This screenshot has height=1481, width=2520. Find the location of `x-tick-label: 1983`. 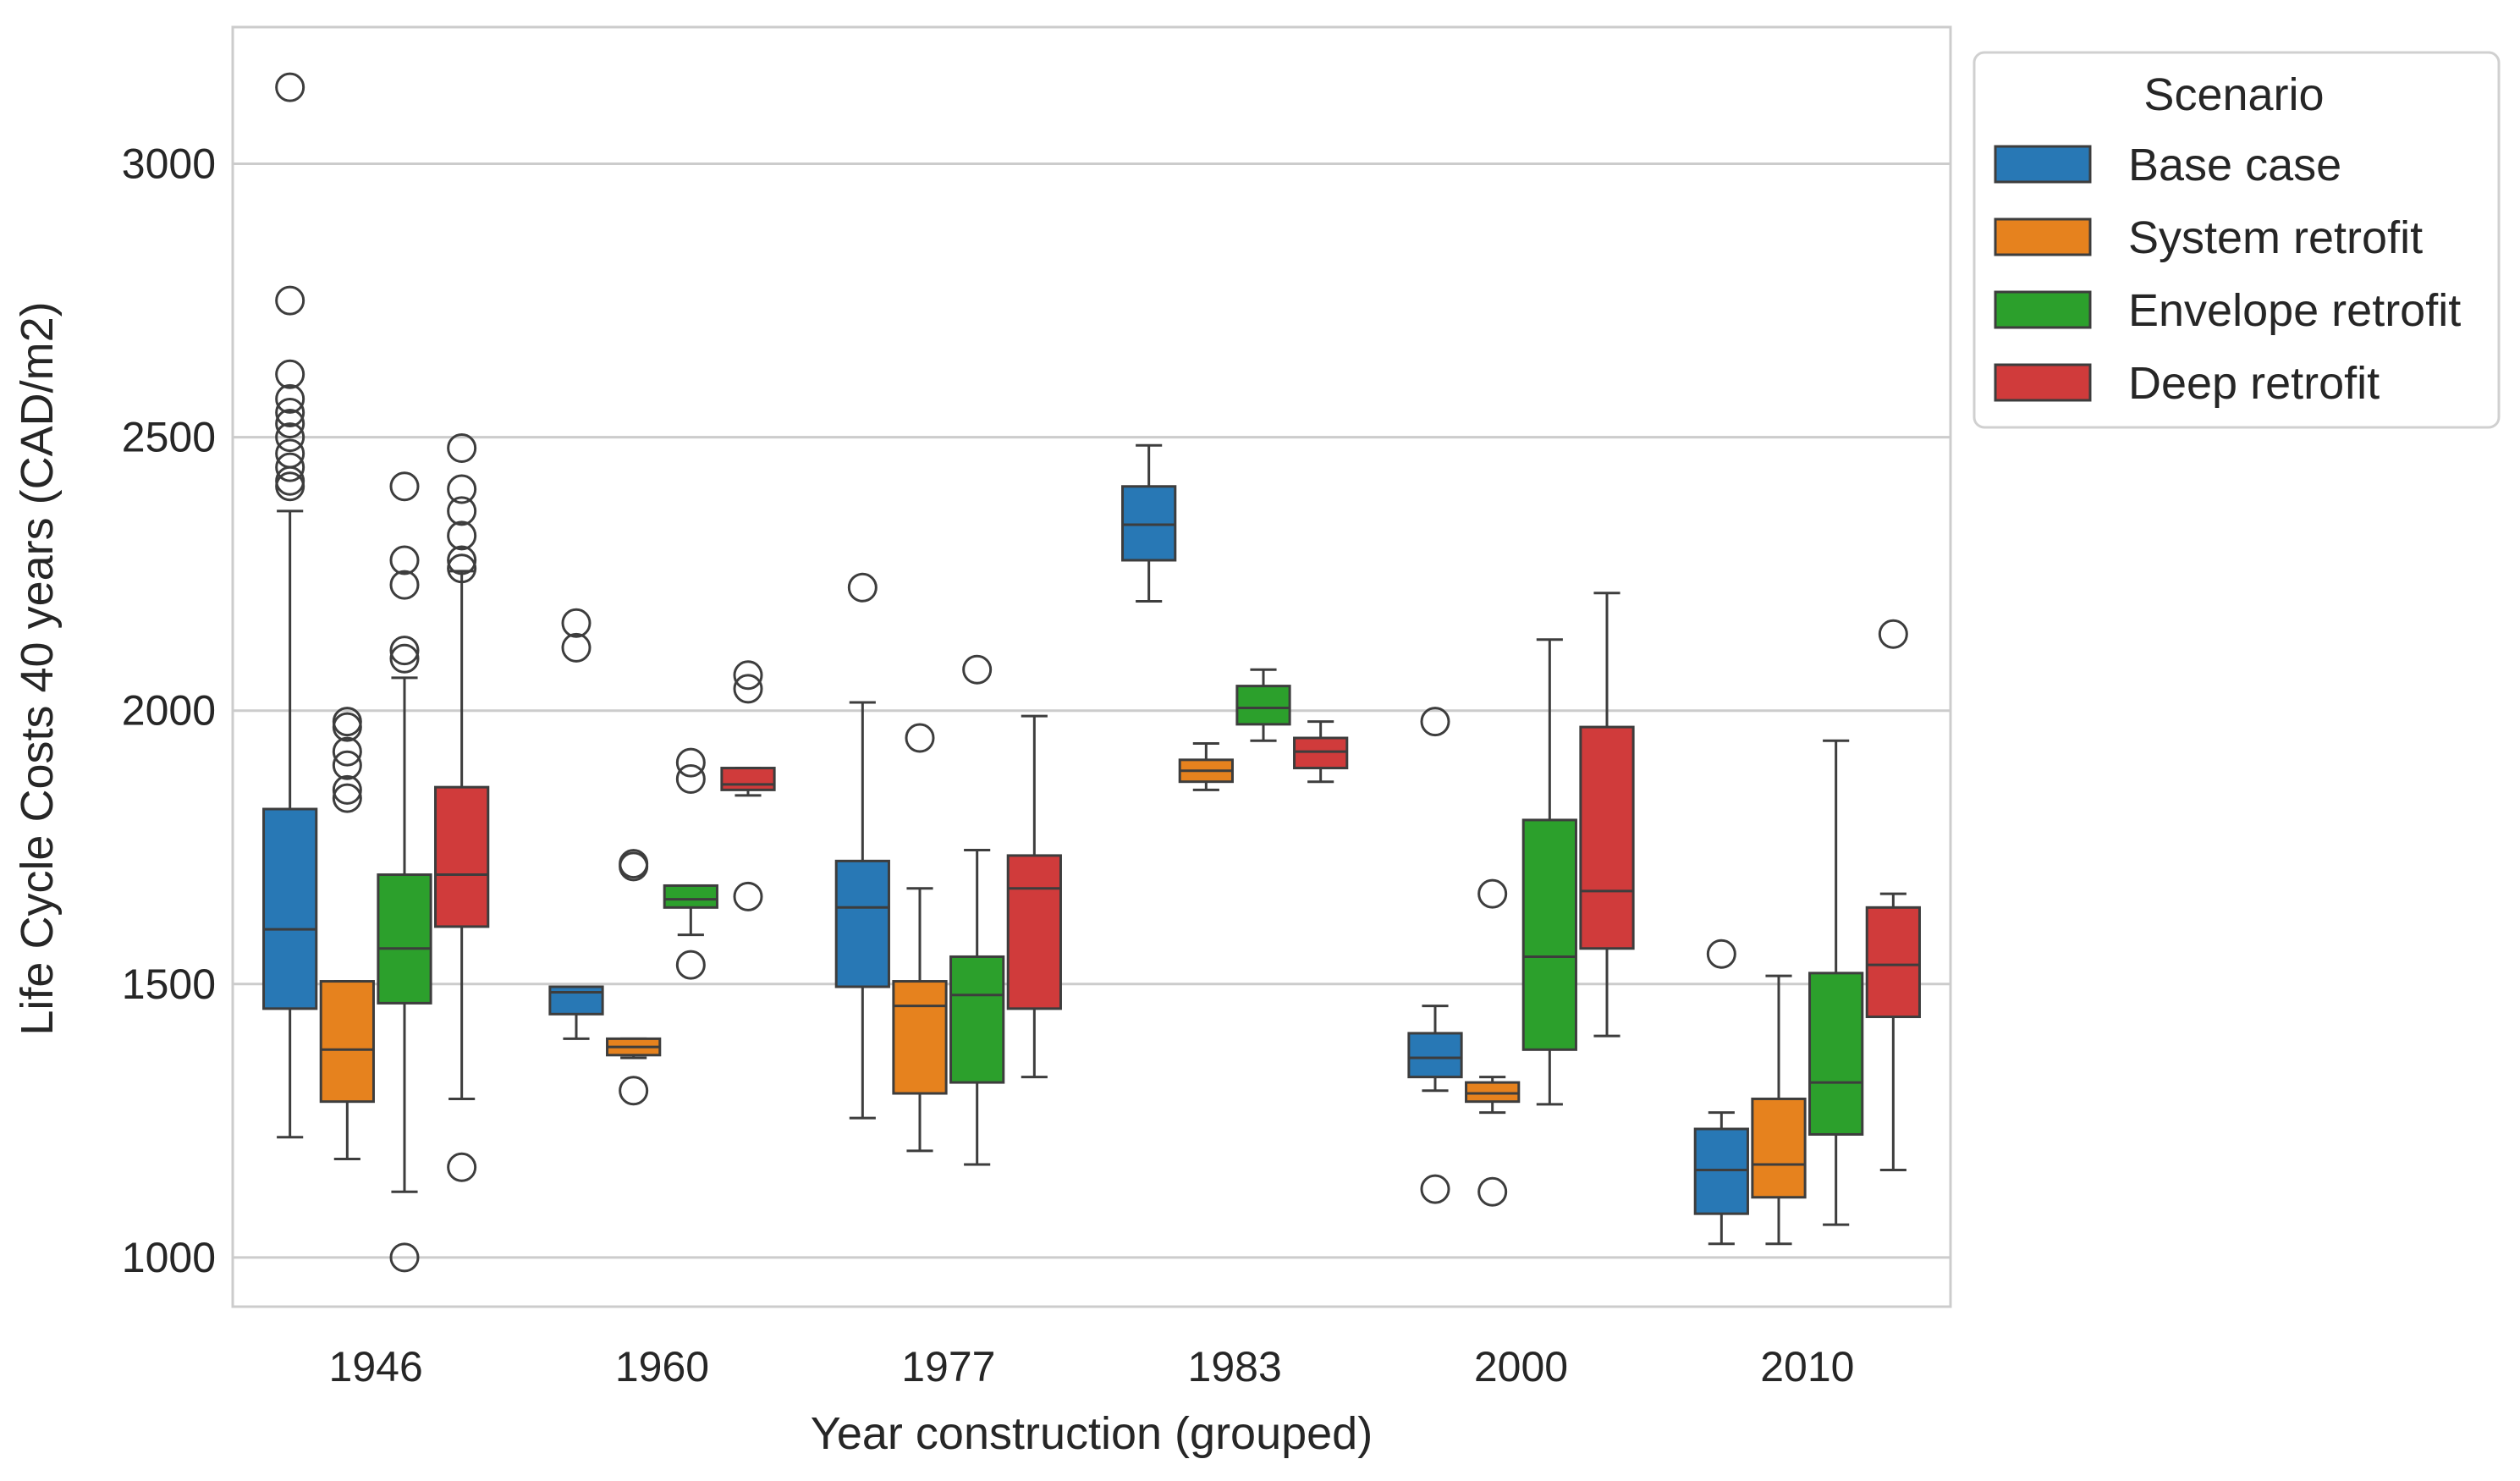

x-tick-label: 1983 is located at coordinates (1235, 1367).